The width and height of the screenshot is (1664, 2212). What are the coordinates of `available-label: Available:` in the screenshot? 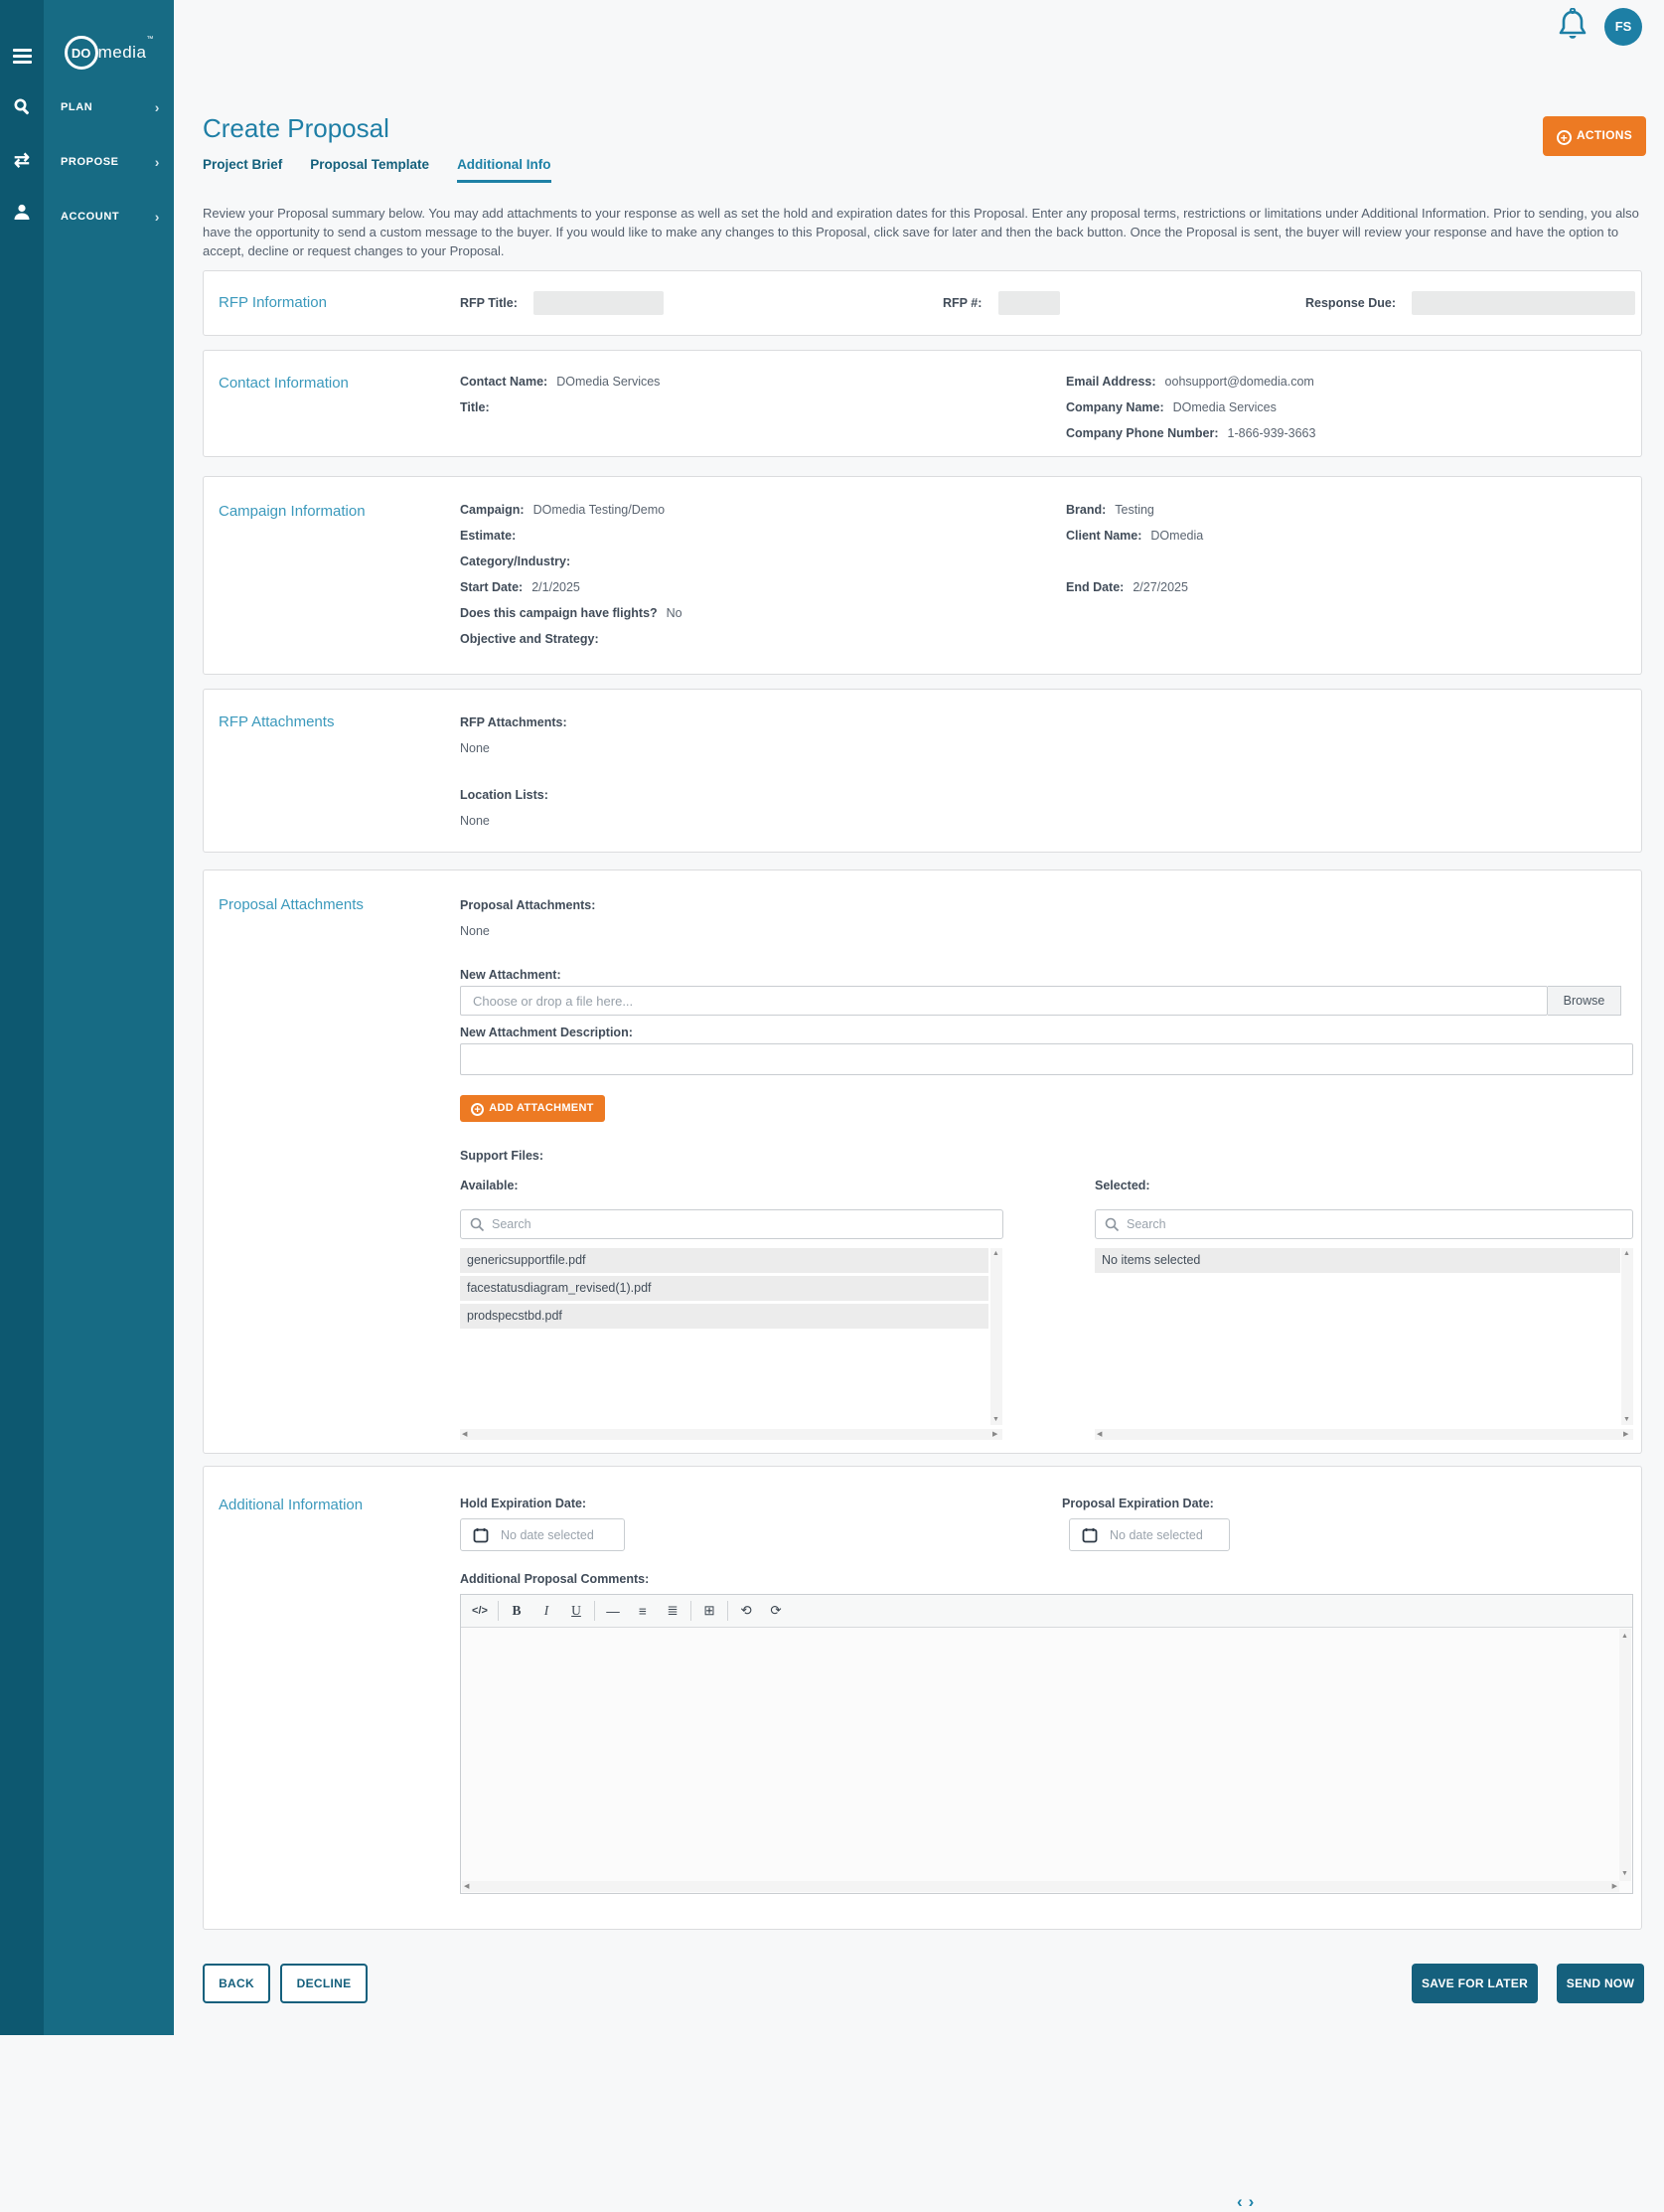 It's located at (489, 1185).